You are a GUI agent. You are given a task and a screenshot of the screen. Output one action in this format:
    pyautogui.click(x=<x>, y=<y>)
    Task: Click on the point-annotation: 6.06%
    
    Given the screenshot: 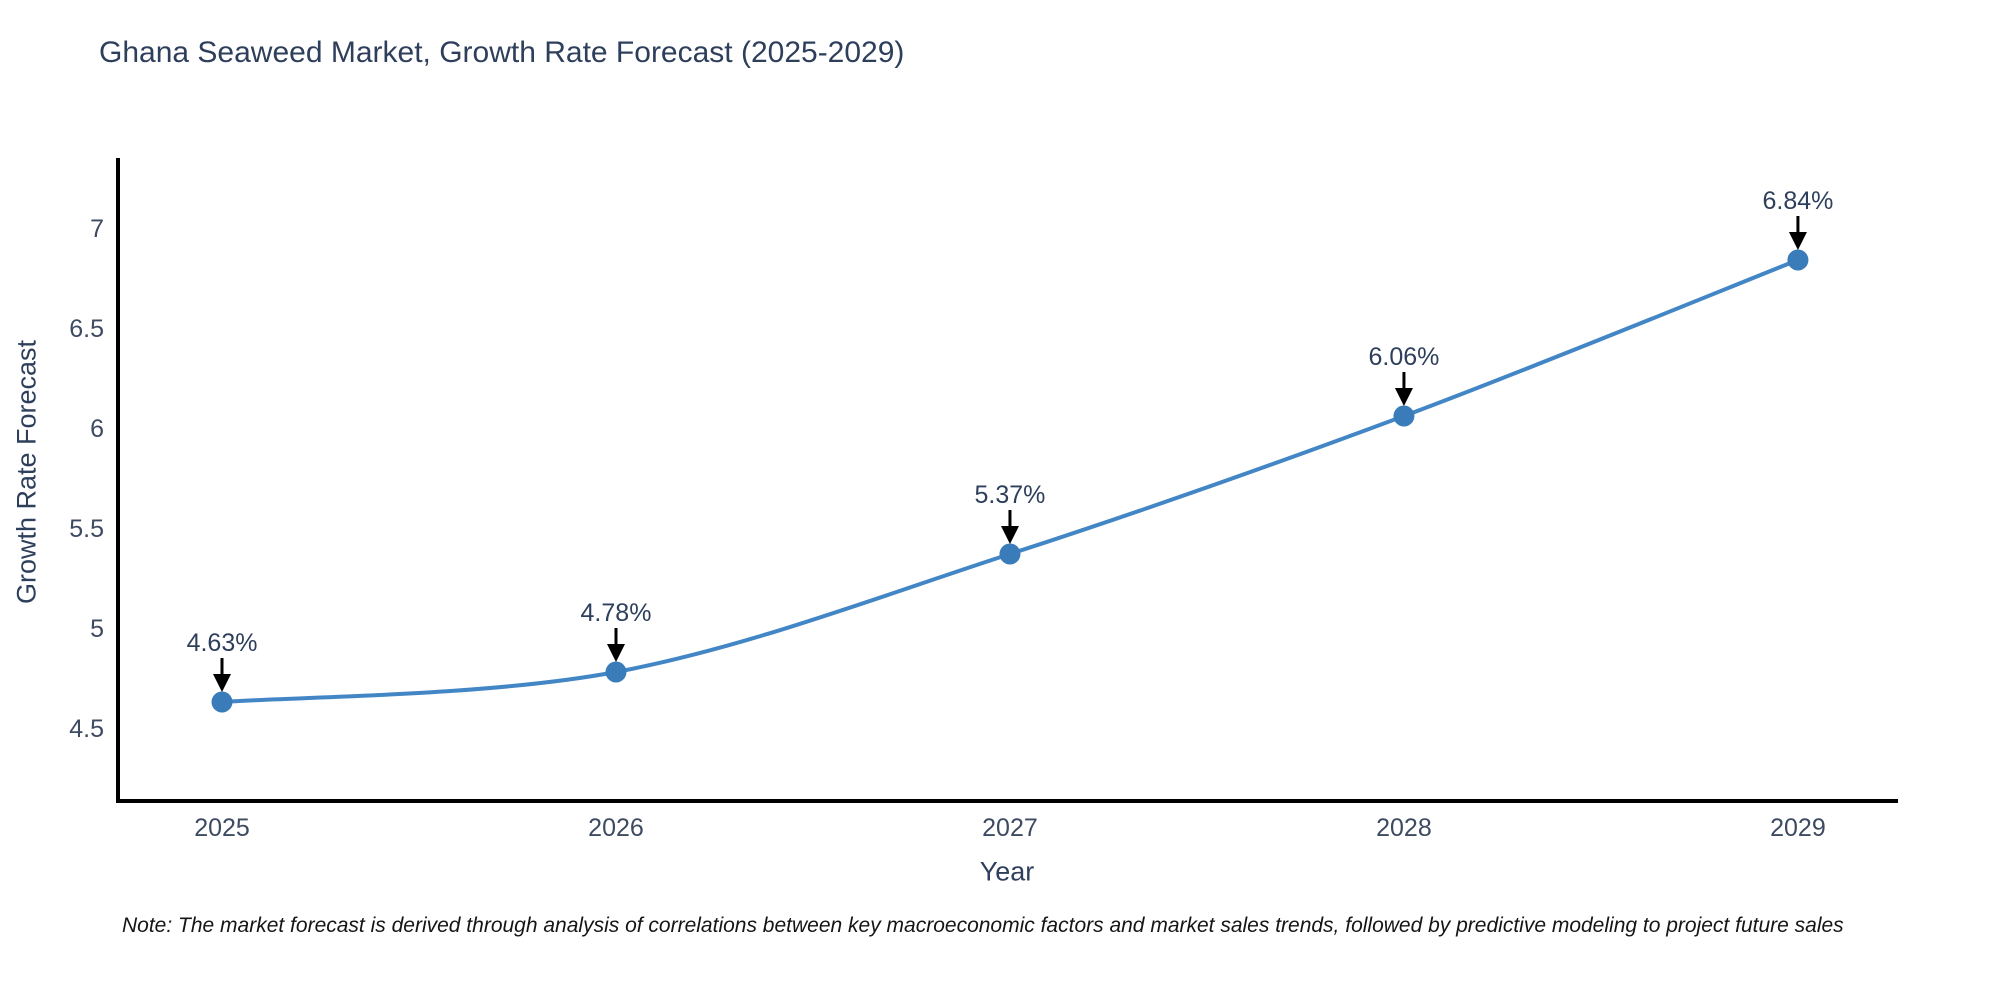 What is the action you would take?
    pyautogui.click(x=1404, y=357)
    